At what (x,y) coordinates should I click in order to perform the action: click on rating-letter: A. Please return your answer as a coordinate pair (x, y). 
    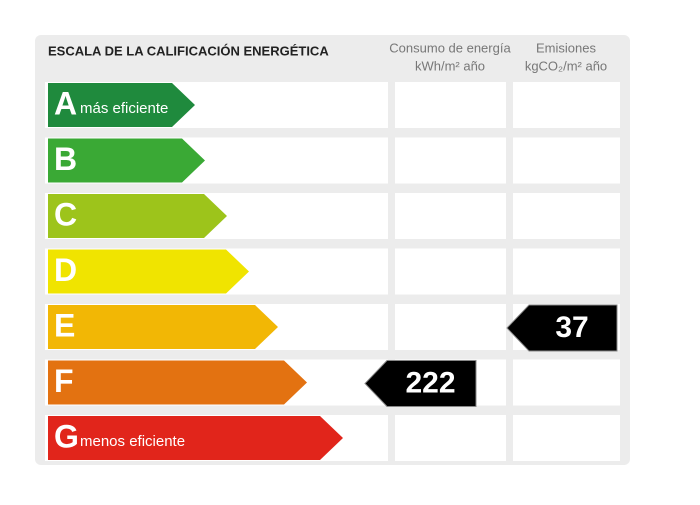
    Looking at the image, I should click on (65, 103).